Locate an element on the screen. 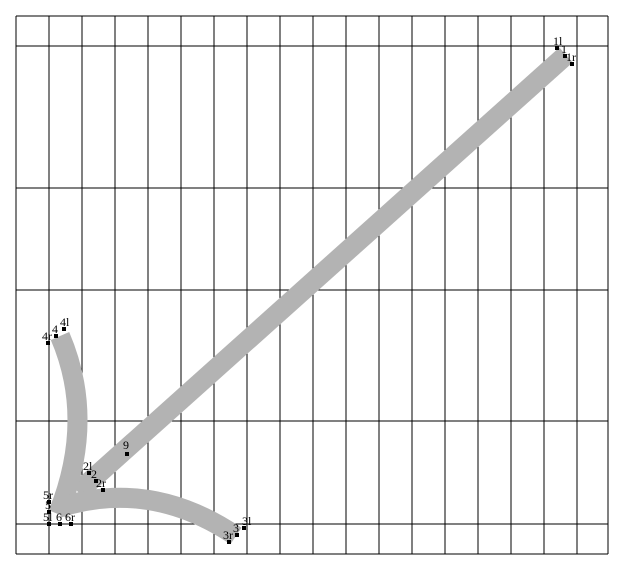 This screenshot has width=624, height=570. point-label: 5r is located at coordinates (48, 495).